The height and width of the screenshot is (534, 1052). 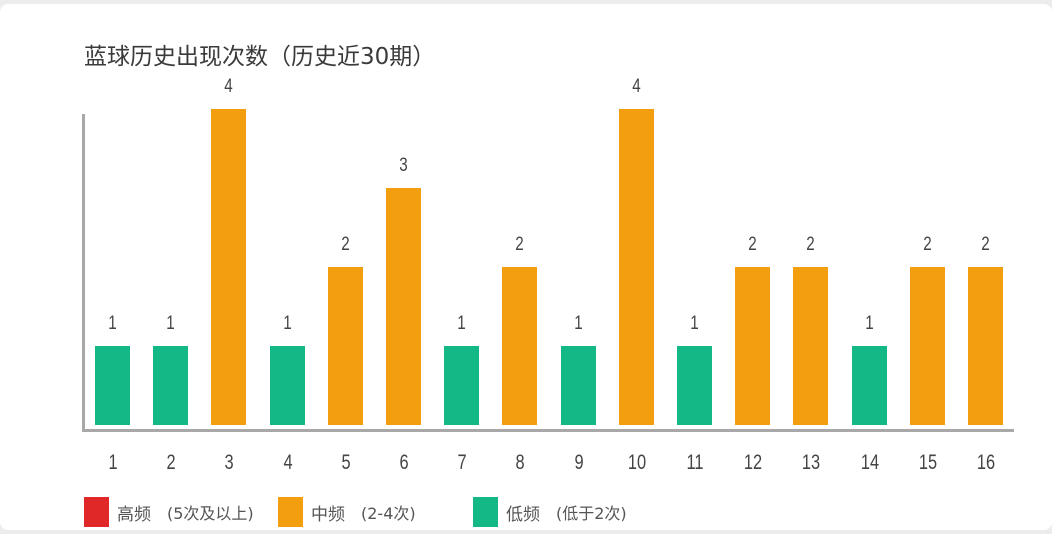 What do you see at coordinates (260, 57) in the screenshot?
I see `chart-title: 蓝球历史出现次数（历史近30期）` at bounding box center [260, 57].